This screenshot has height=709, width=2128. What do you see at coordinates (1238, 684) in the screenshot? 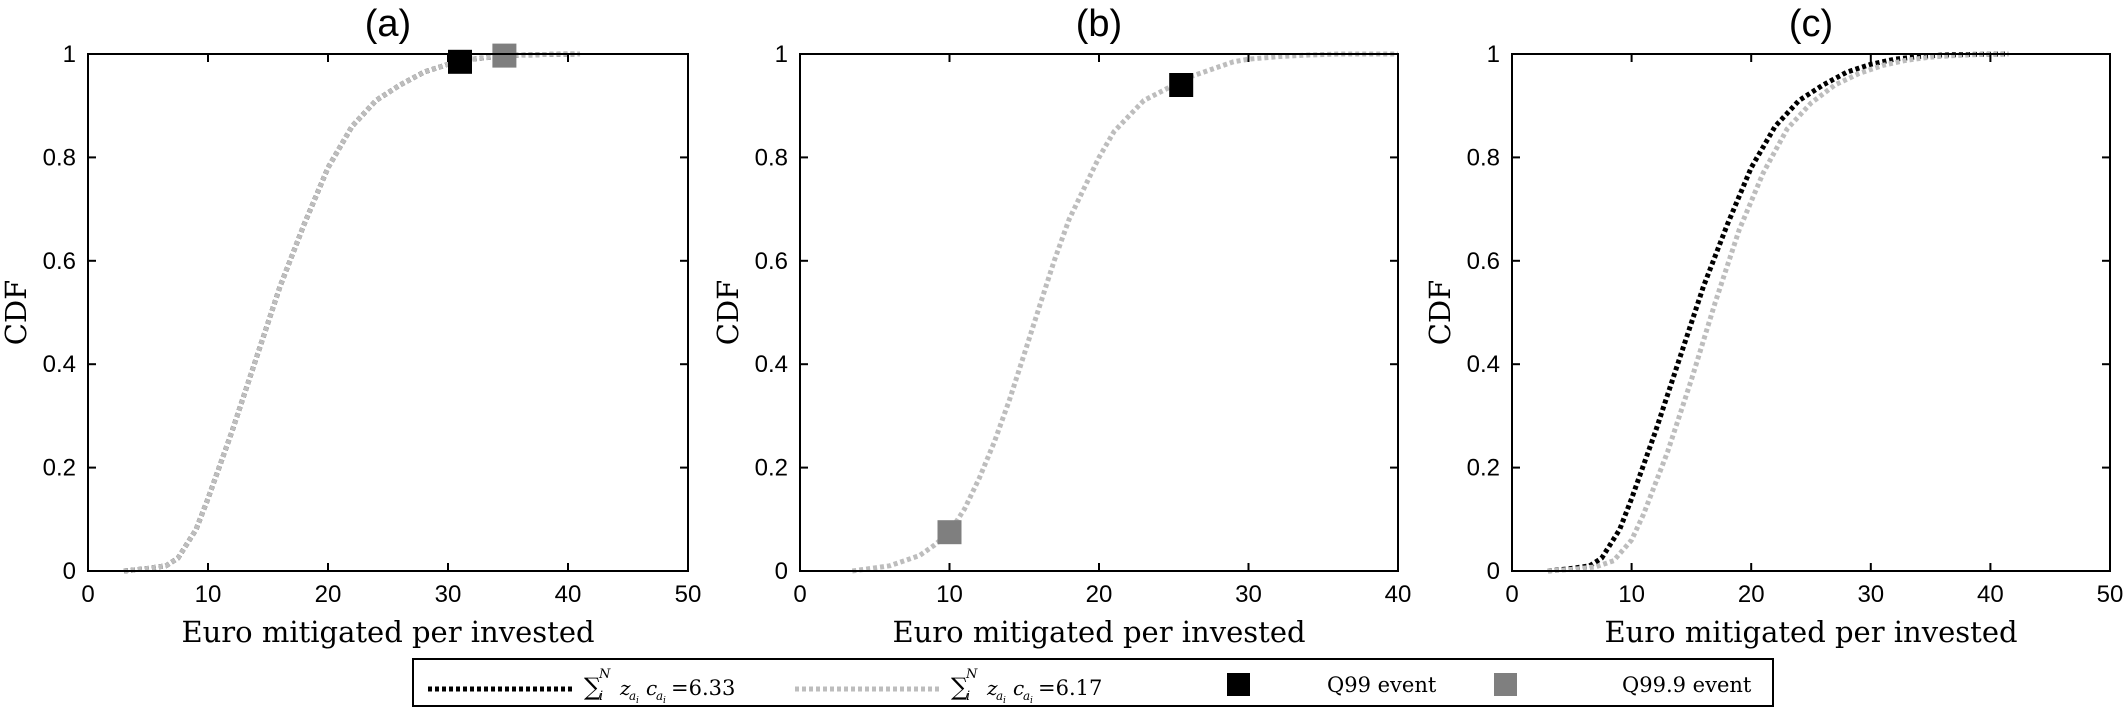
I see `legend-swatch-square-black` at bounding box center [1238, 684].